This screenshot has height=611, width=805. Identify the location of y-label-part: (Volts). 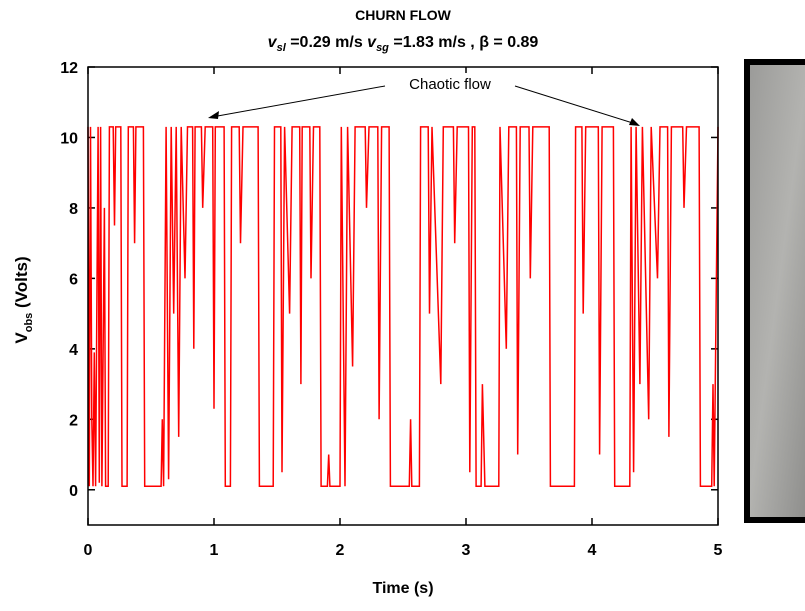
(21, 284).